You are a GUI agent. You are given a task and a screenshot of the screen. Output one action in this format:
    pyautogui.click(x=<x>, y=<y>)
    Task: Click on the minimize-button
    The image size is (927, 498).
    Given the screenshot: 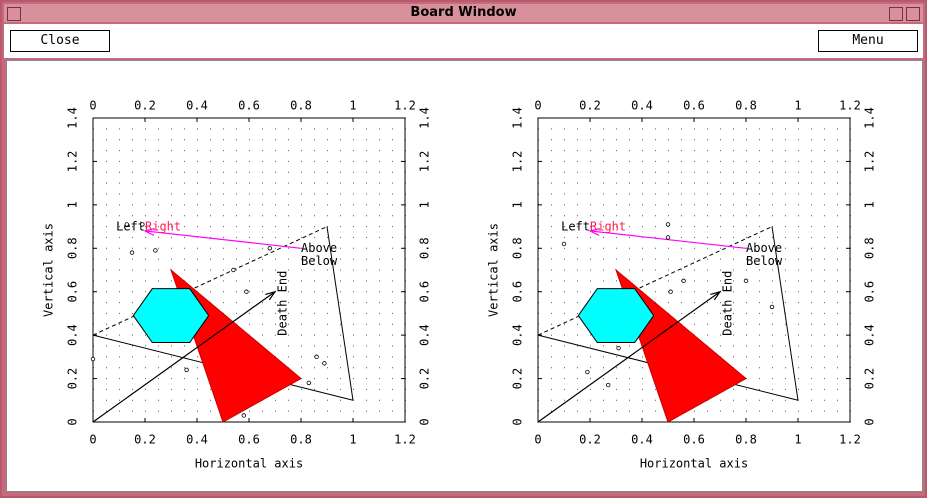 What is the action you would take?
    pyautogui.click(x=896, y=14)
    